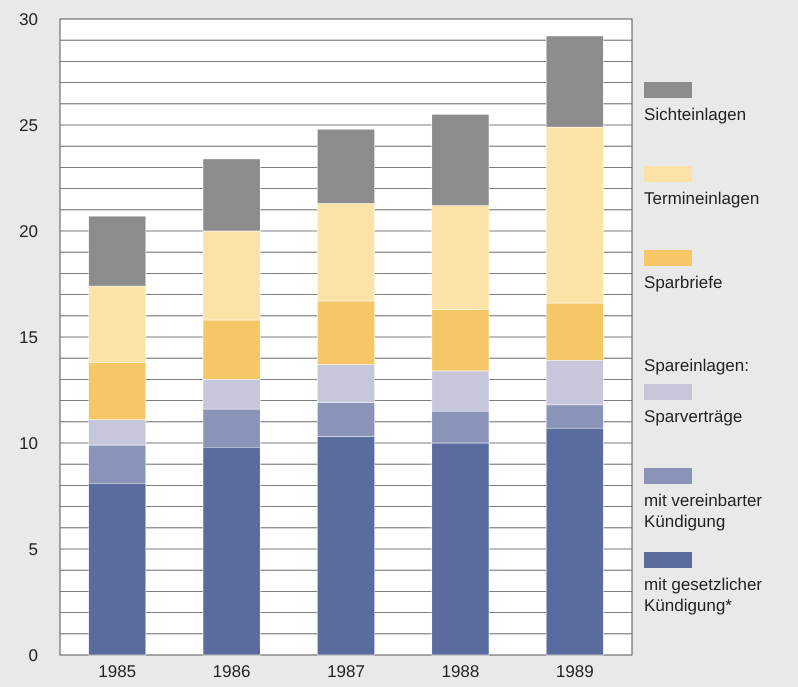 This screenshot has width=798, height=687. I want to click on legend-label: Sparbriefe, so click(683, 282).